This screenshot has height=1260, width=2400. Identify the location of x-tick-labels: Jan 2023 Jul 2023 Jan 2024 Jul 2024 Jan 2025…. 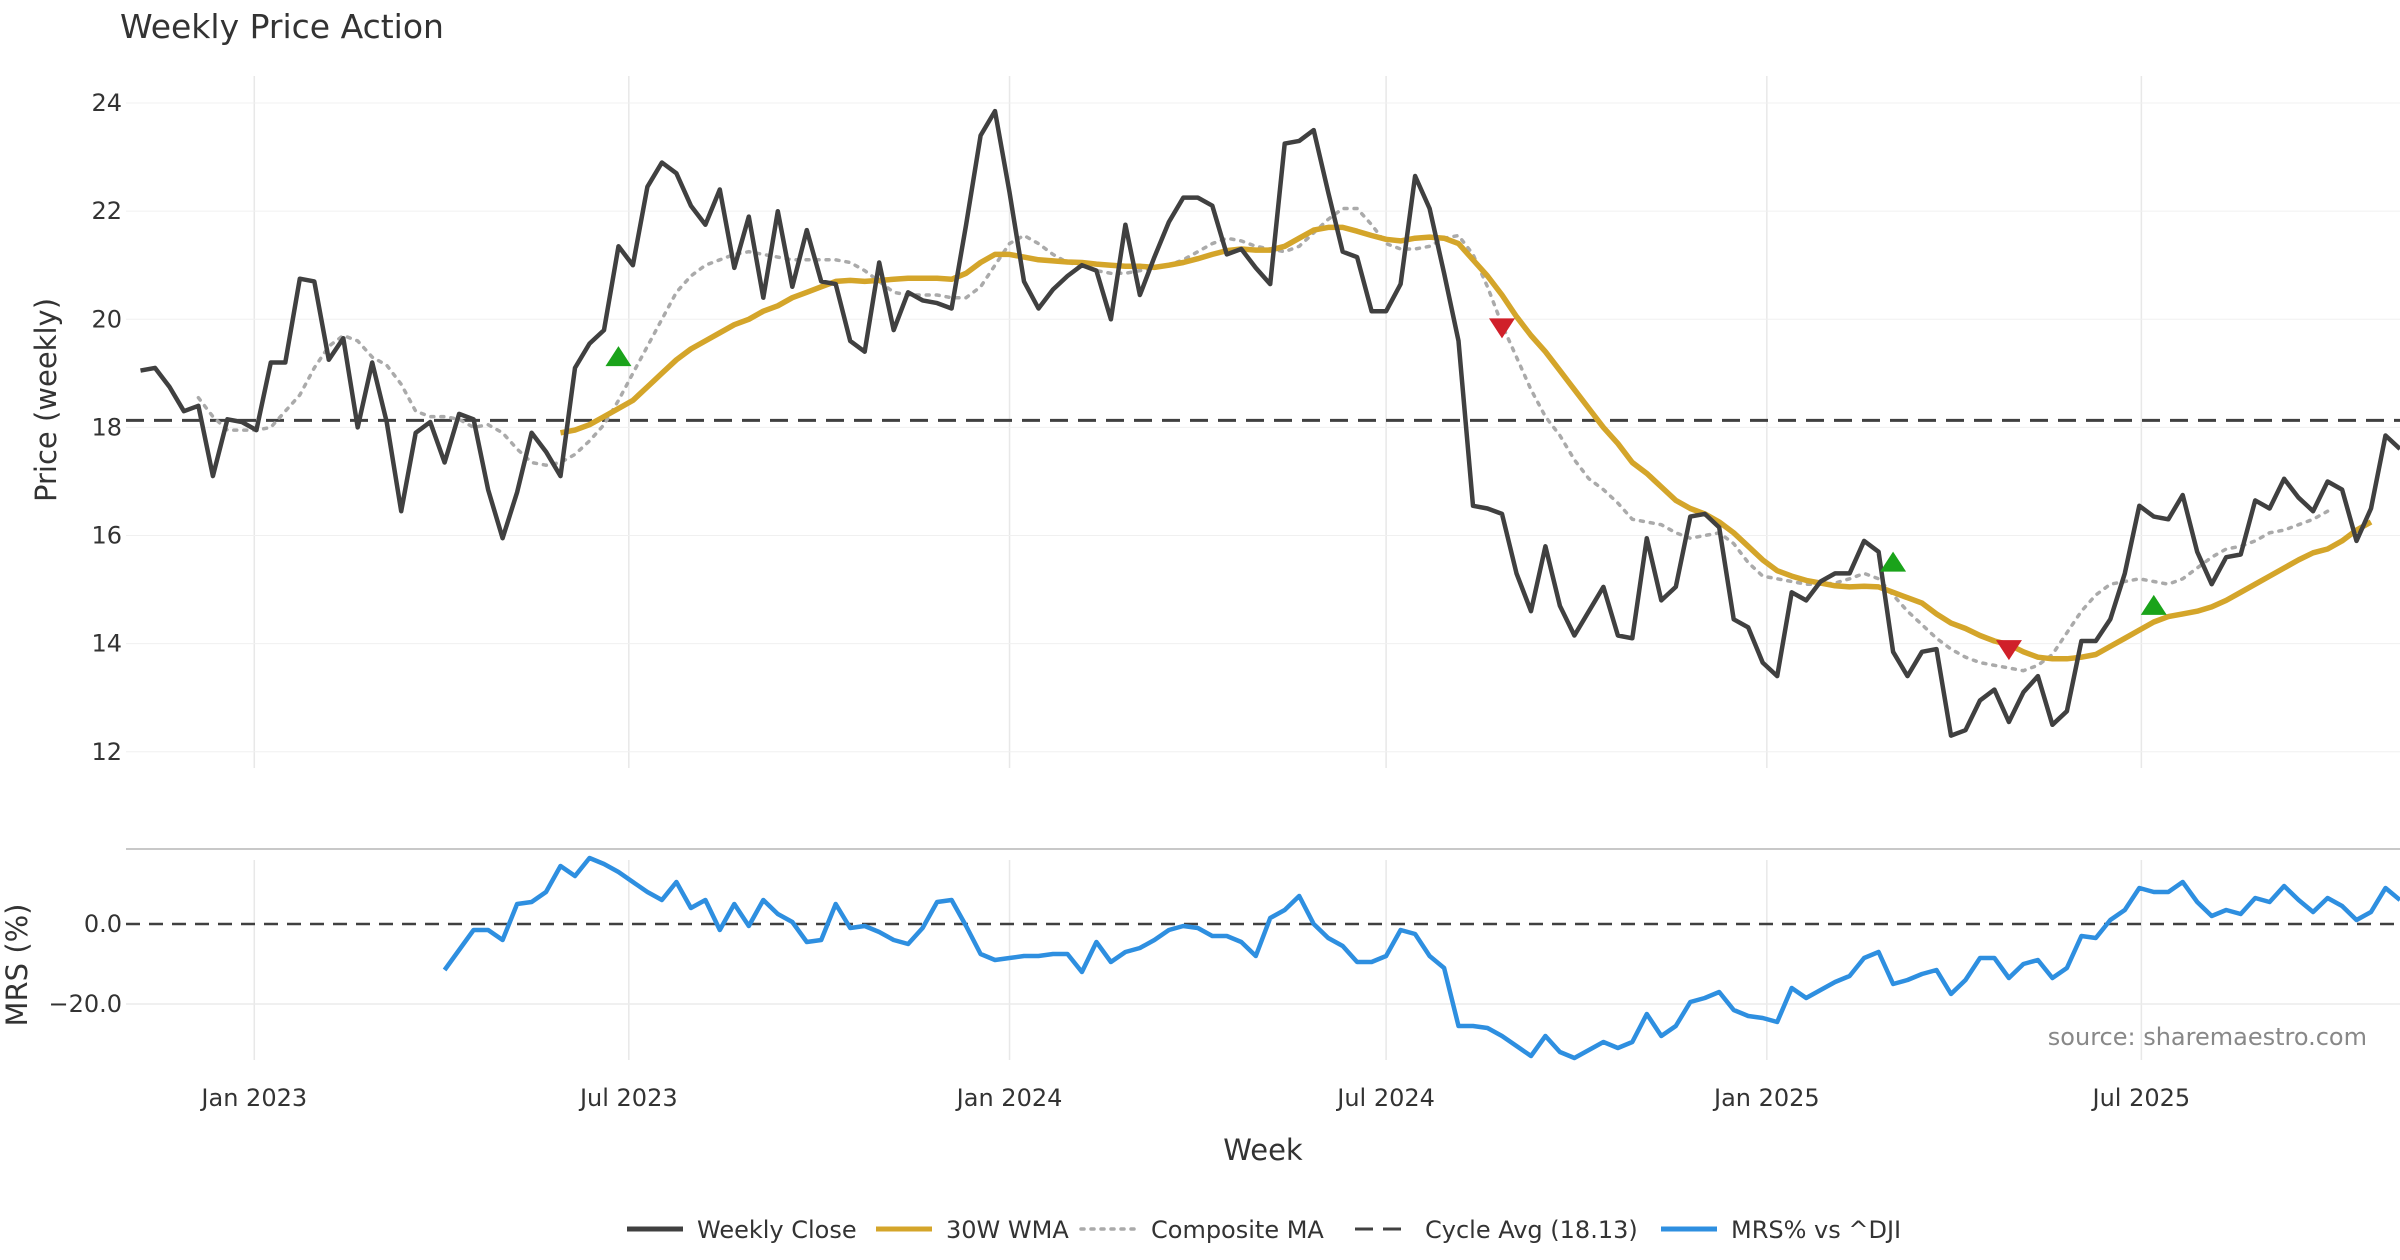
(1194, 1098).